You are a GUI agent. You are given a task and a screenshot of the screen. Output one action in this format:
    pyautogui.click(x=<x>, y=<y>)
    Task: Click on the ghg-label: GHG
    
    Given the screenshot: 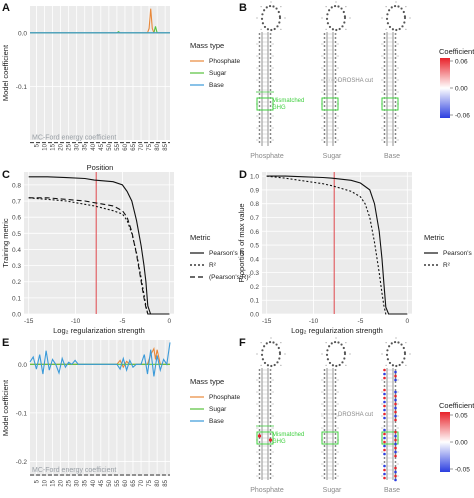 What is the action you would take?
    pyautogui.click(x=279, y=442)
    